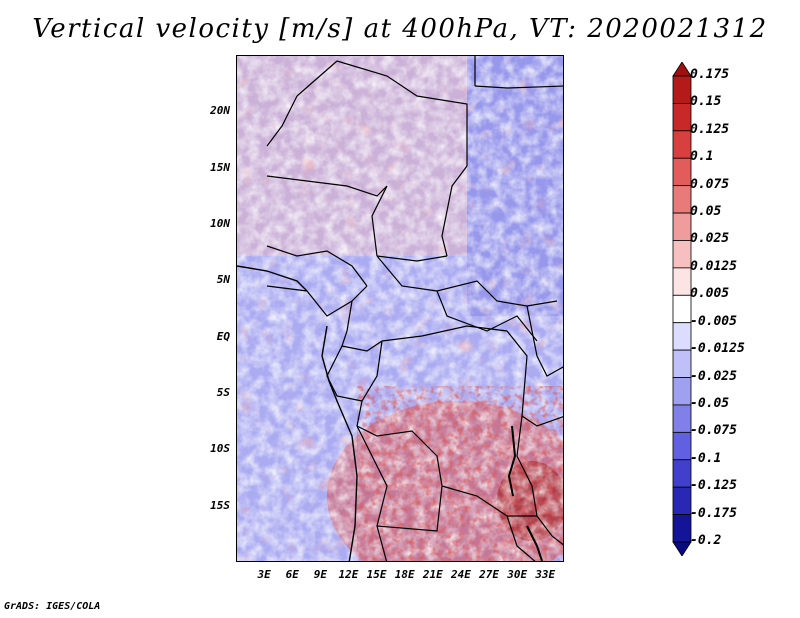 The height and width of the screenshot is (618, 800). Describe the element at coordinates (220, 167) in the screenshot. I see `lat-label: 15N` at that location.